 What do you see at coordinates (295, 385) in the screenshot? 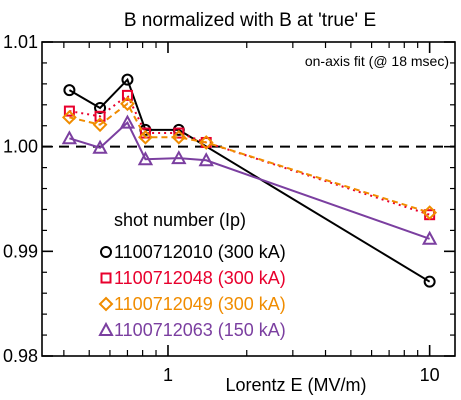
I see `x-axis-label: Lorentz E (MV/m)` at bounding box center [295, 385].